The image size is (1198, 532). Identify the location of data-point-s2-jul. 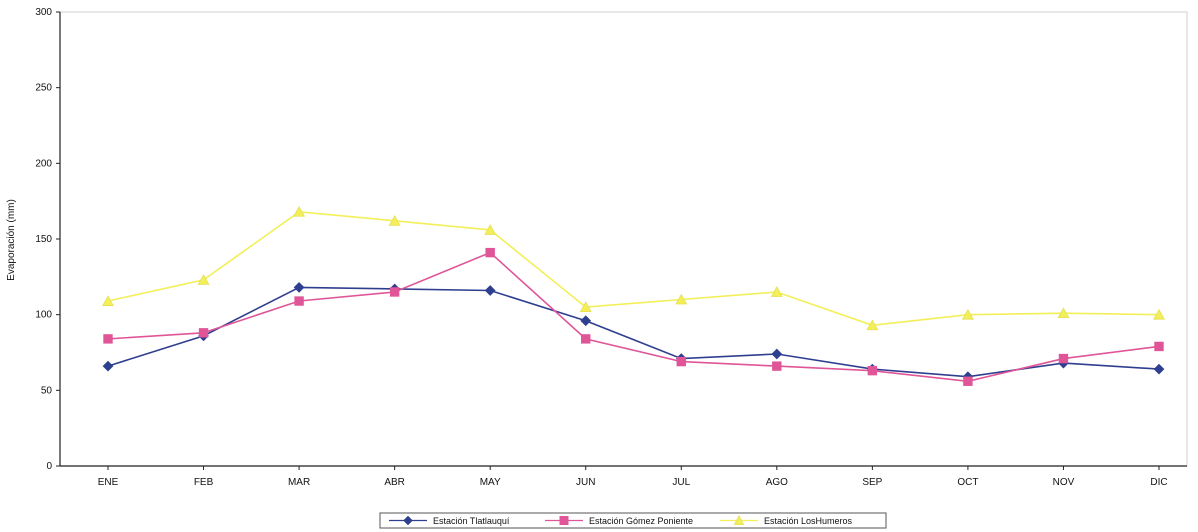
(681, 361).